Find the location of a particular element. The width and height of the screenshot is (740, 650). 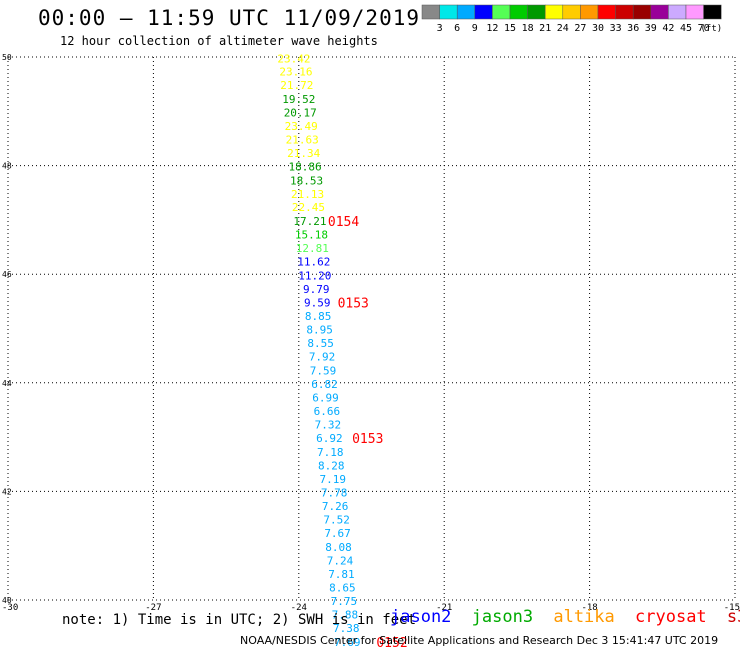

swh-value: 22.45 is located at coordinates (308, 207).